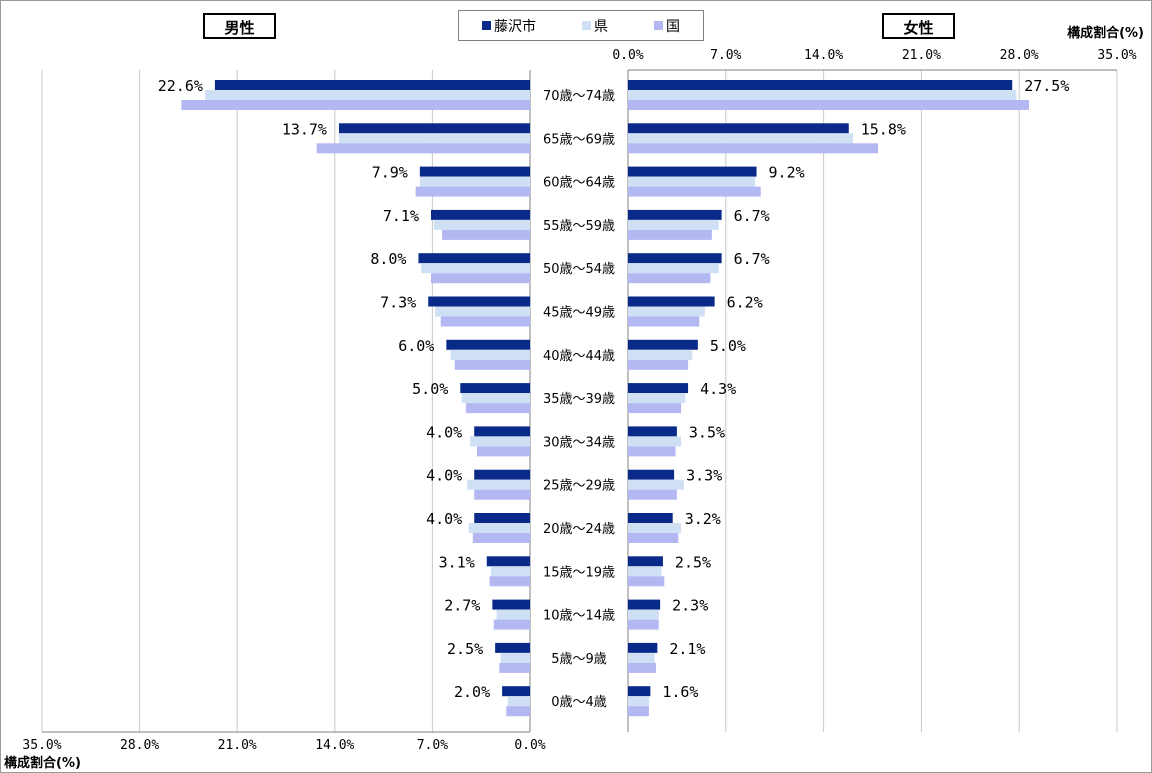  I want to click on age-category-label: 20歳～24歳, so click(579, 529).